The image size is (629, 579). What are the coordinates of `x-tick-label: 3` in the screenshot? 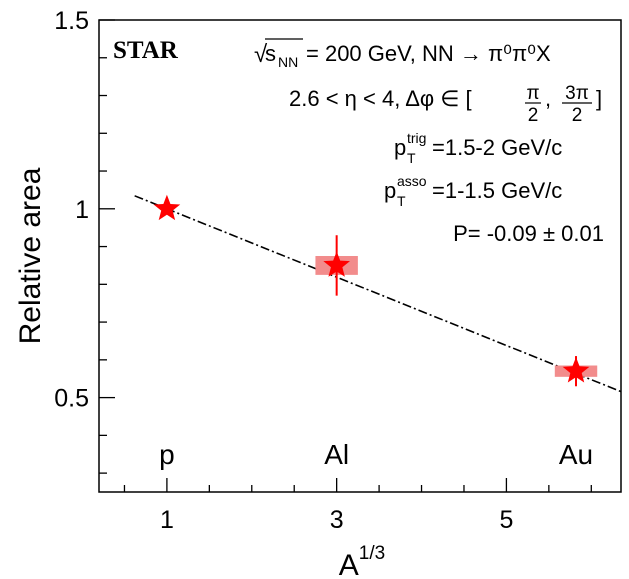 It's located at (337, 520).